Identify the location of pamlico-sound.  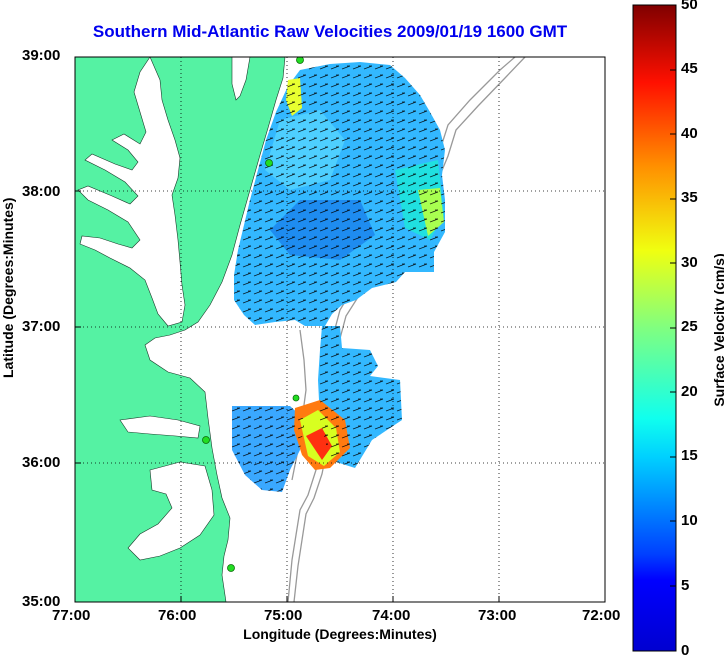
(171, 511).